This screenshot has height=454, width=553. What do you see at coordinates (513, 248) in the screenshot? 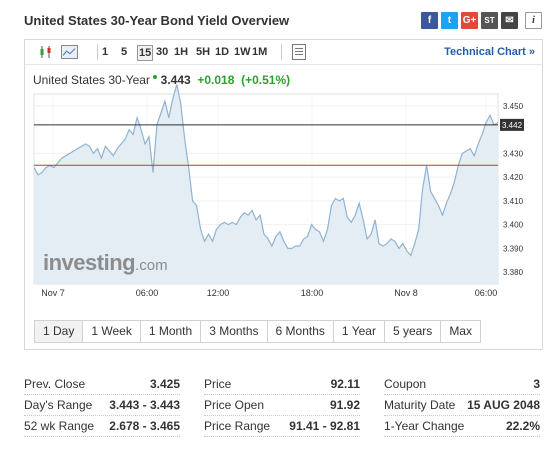
I see `y-tick-label: 3.390` at bounding box center [513, 248].